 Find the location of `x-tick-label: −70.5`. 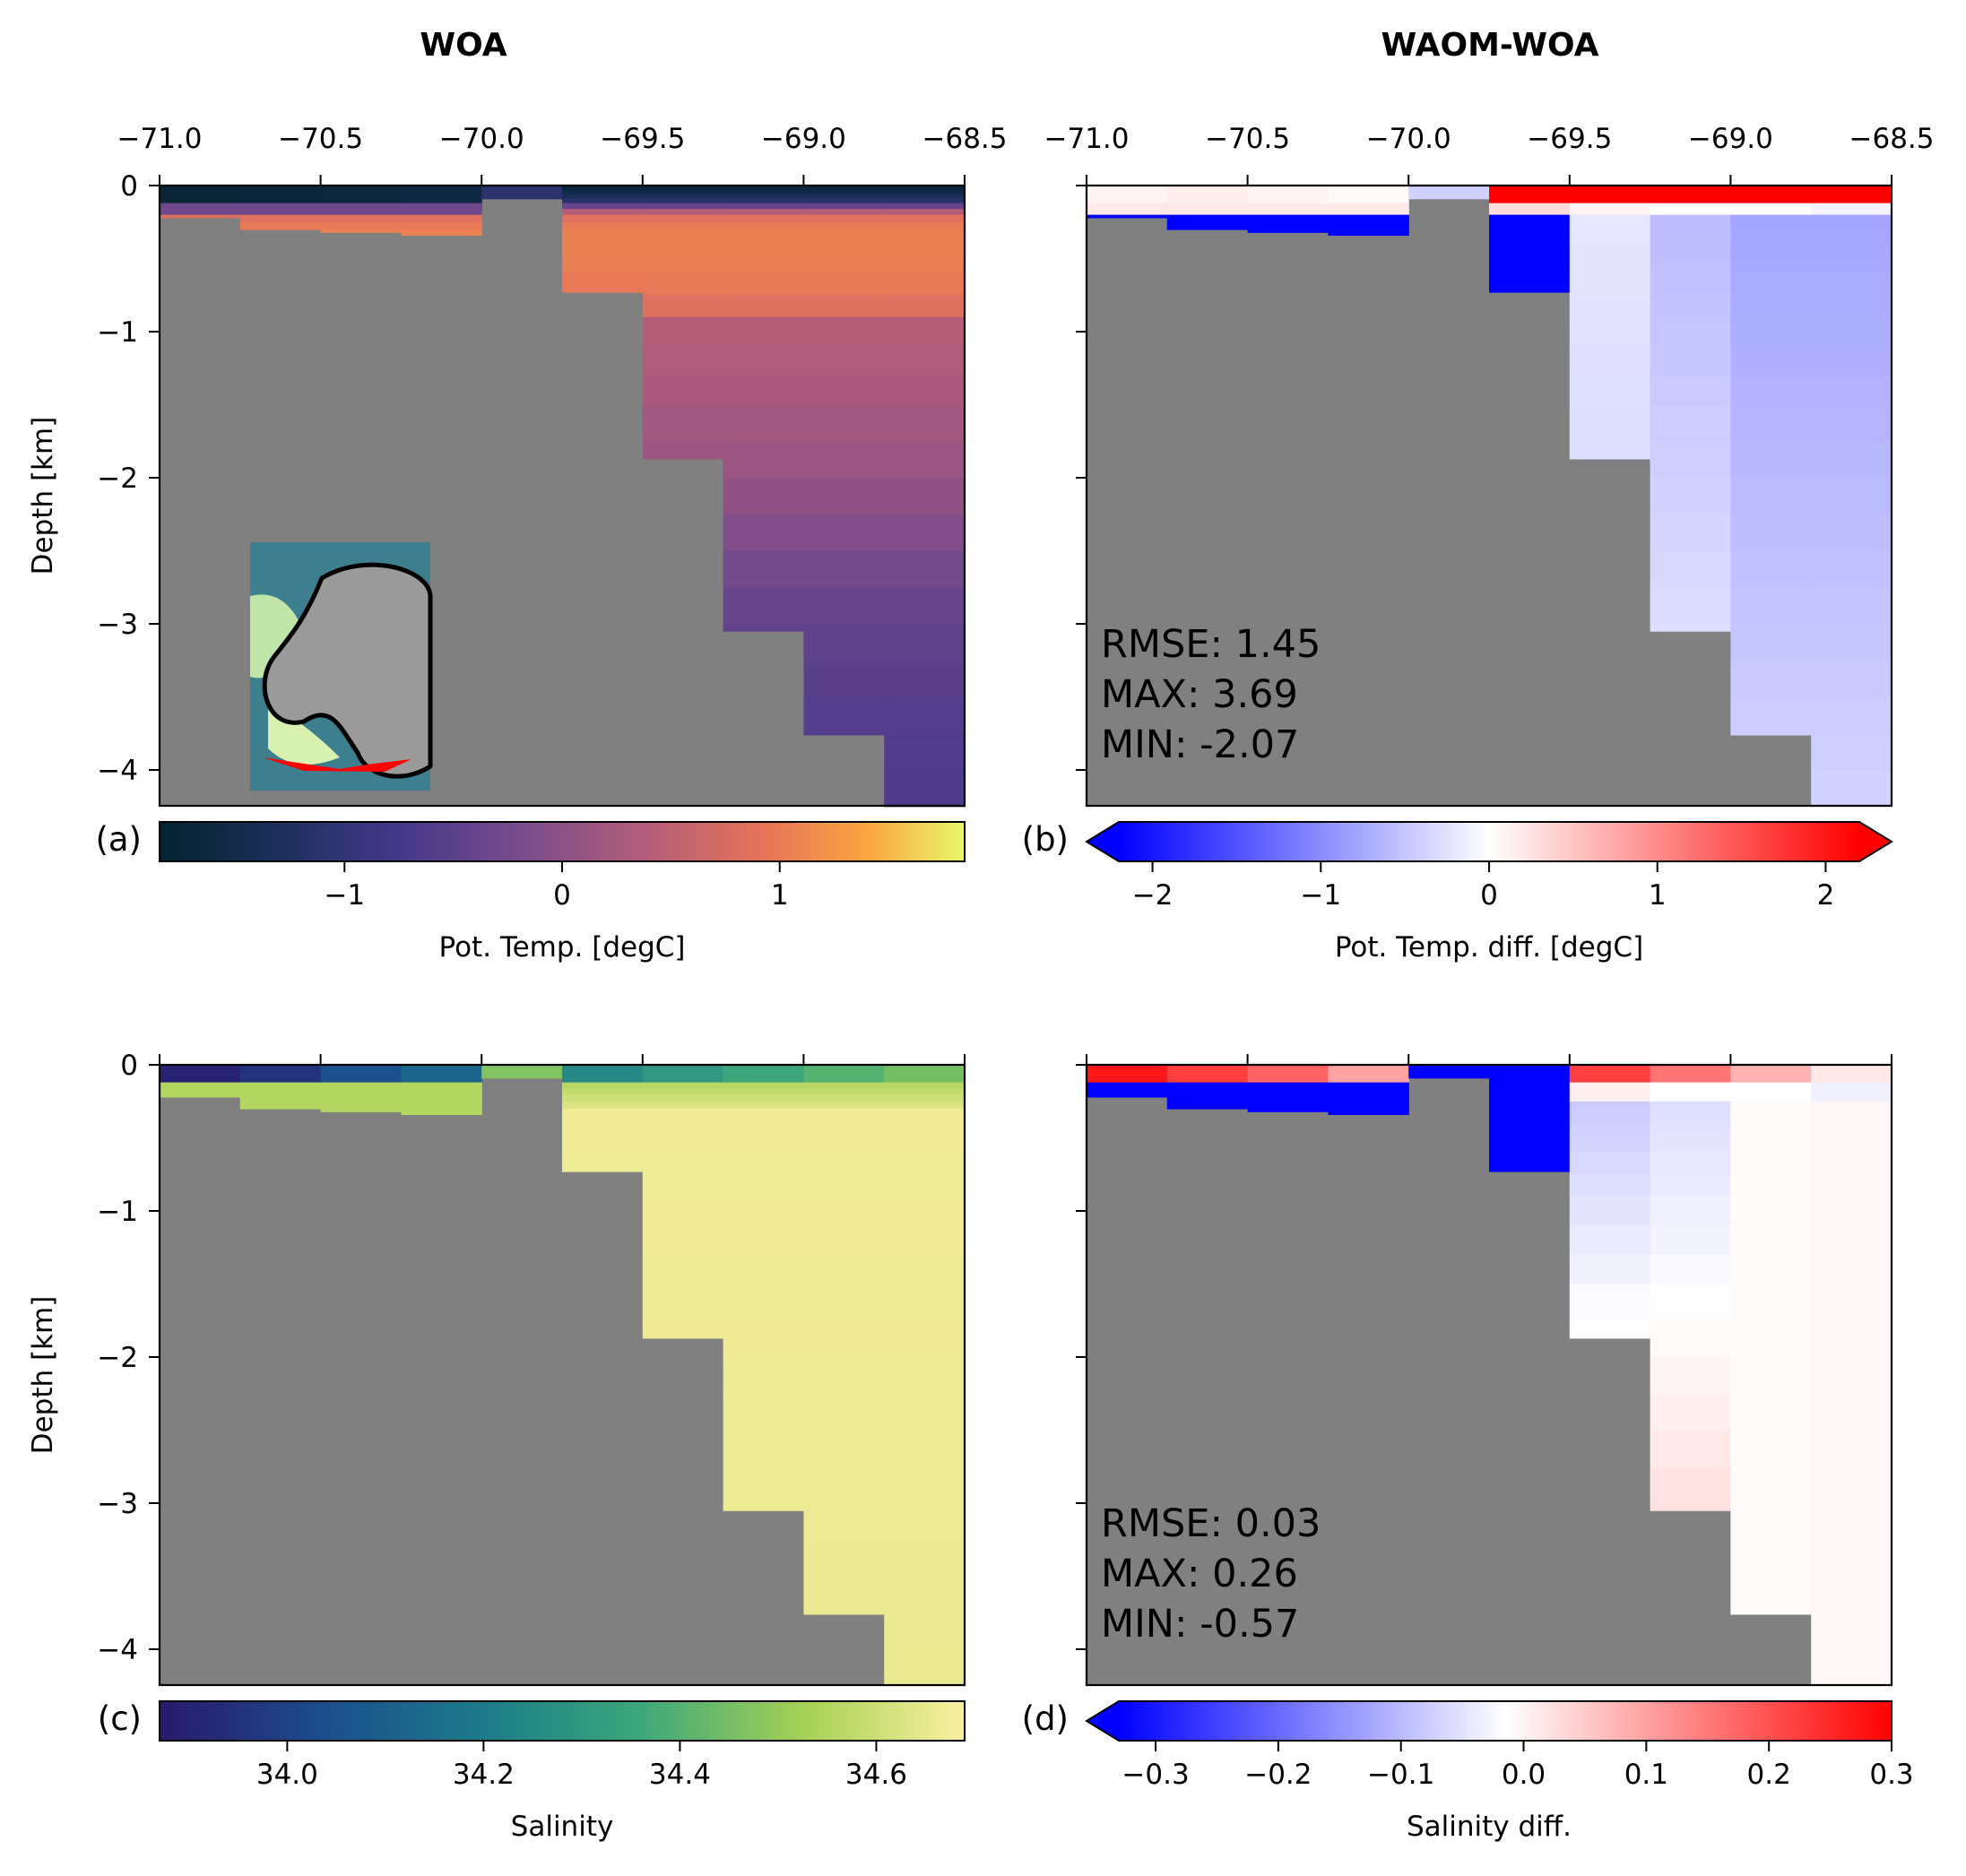

x-tick-label: −70.5 is located at coordinates (1247, 139).